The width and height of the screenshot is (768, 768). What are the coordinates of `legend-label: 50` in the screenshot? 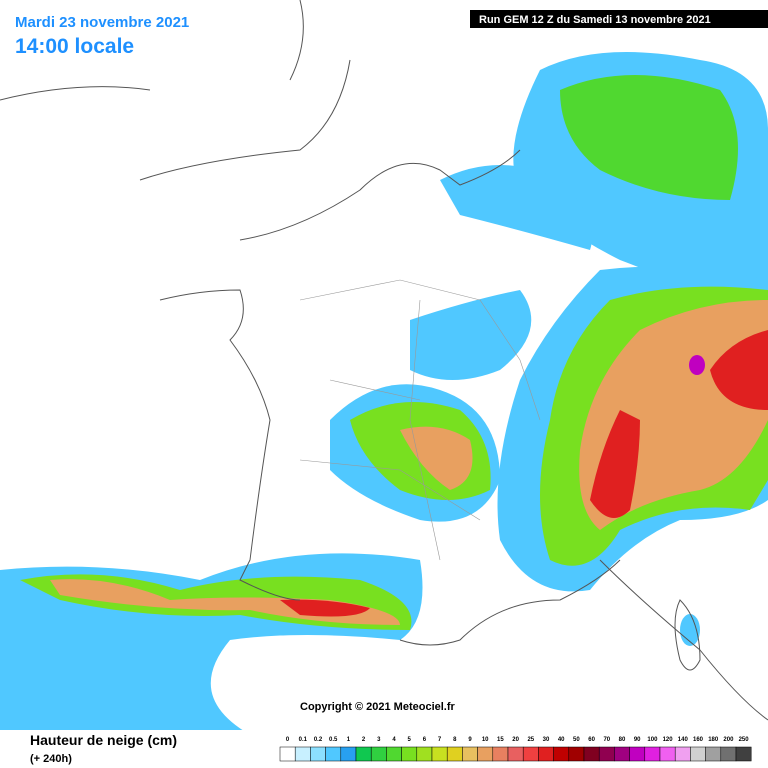 It's located at (576, 740).